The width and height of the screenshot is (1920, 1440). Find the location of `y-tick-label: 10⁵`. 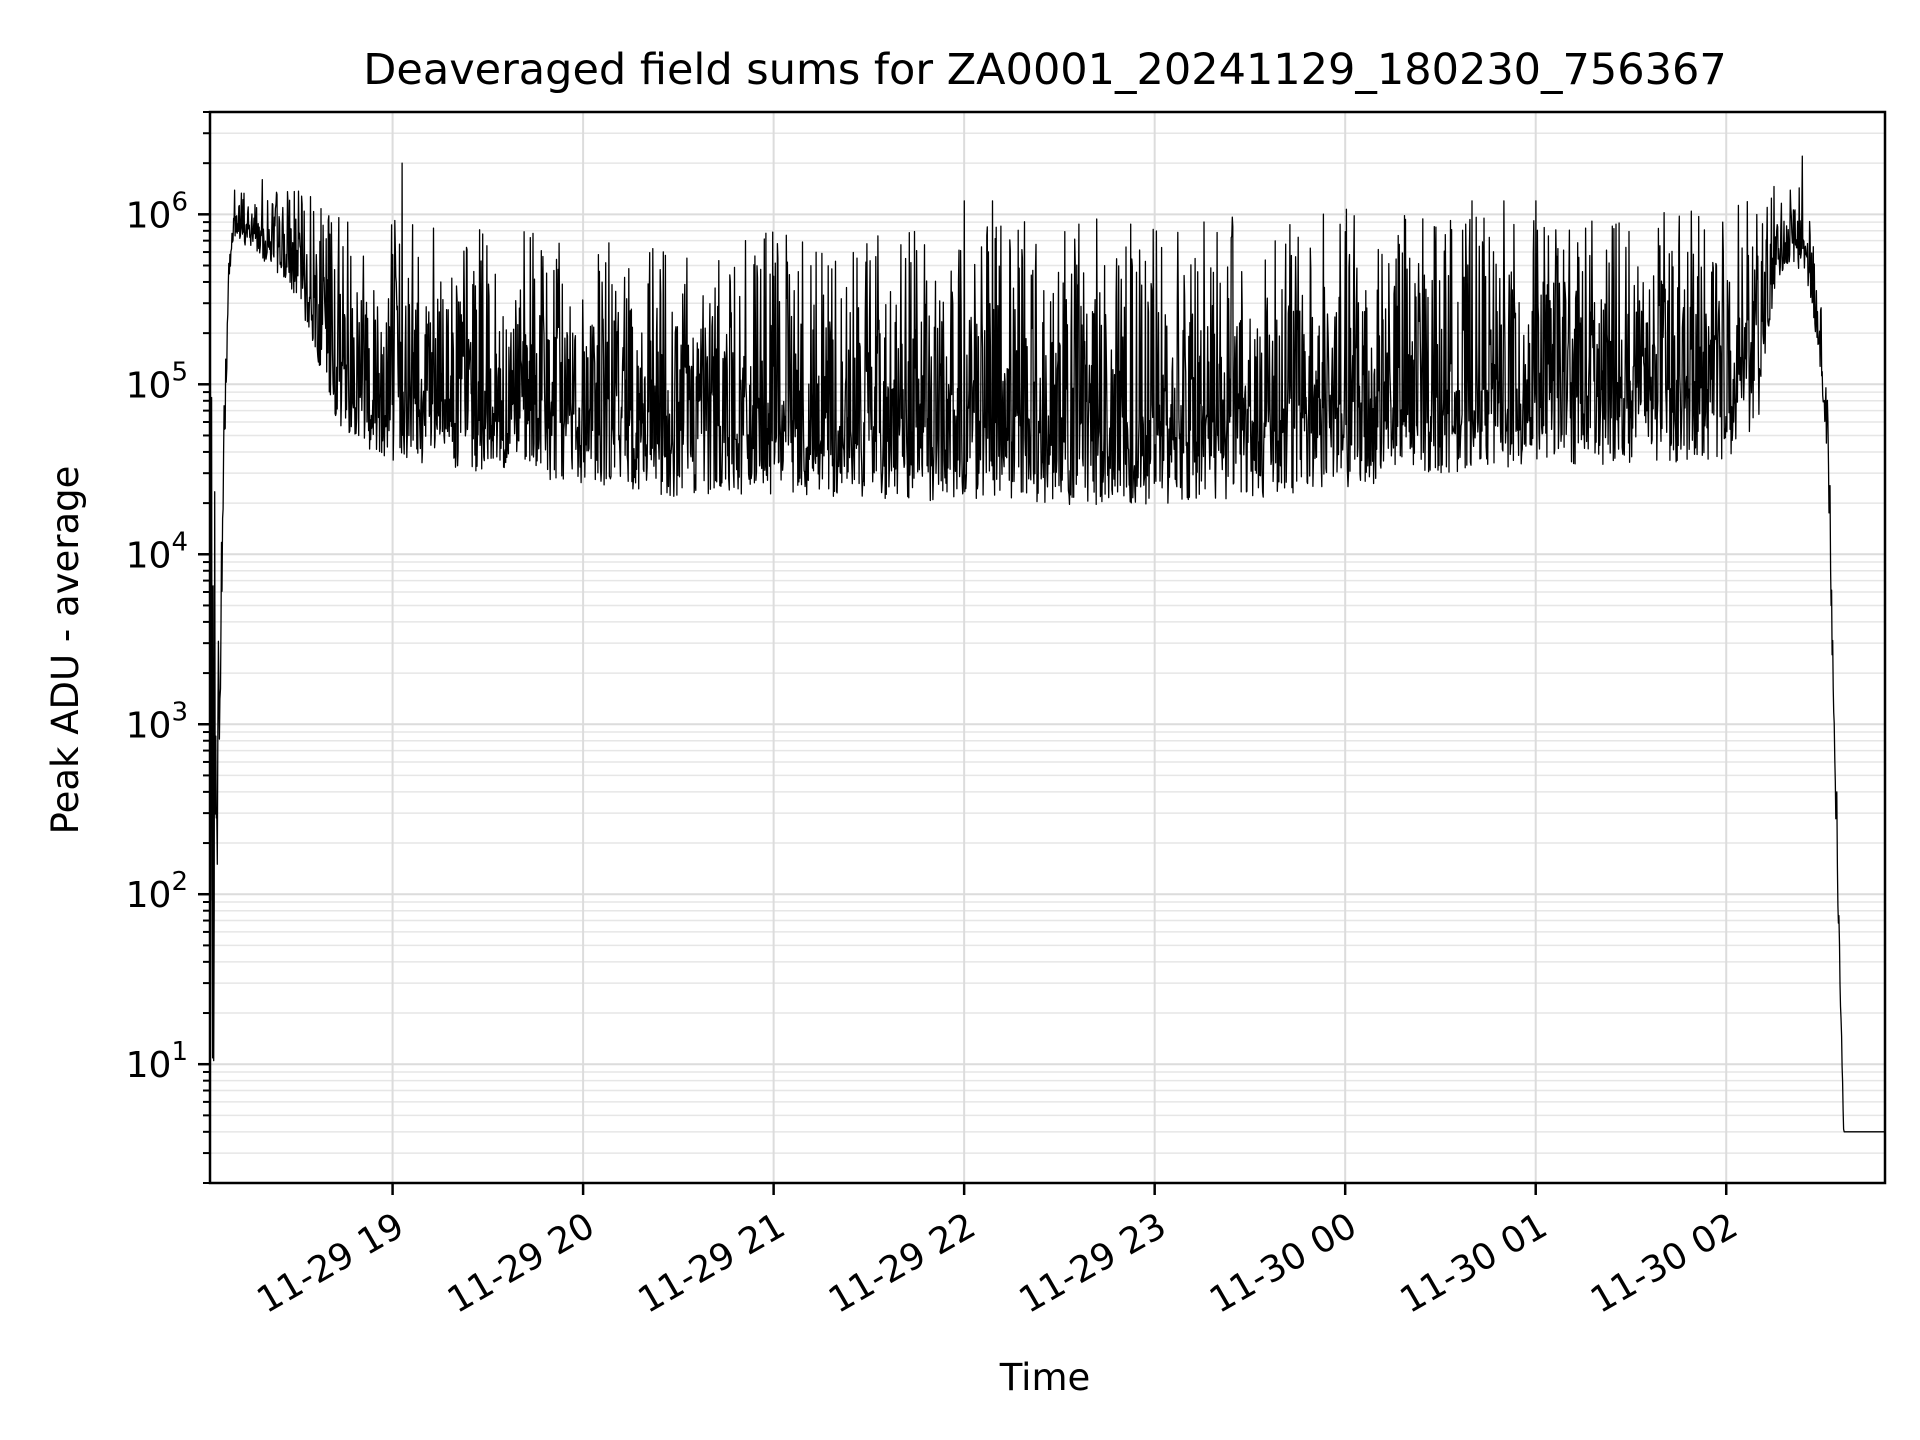

y-tick-label: 10⁵ is located at coordinates (157, 381).